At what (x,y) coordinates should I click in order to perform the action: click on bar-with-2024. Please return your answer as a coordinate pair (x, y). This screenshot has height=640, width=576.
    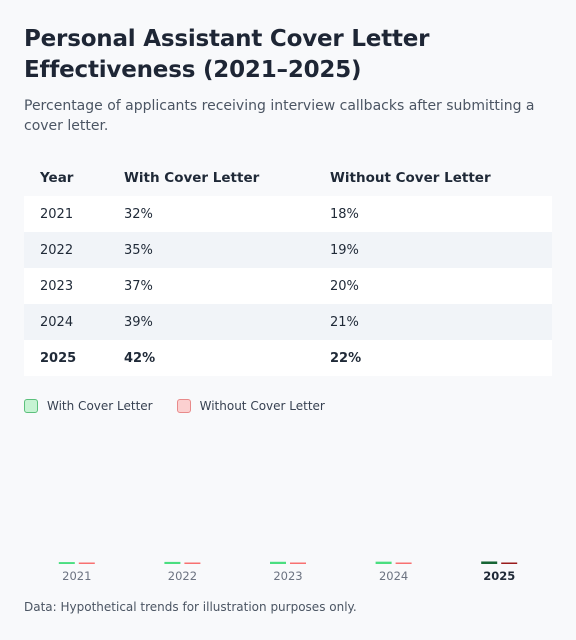
    Looking at the image, I should click on (383, 562).